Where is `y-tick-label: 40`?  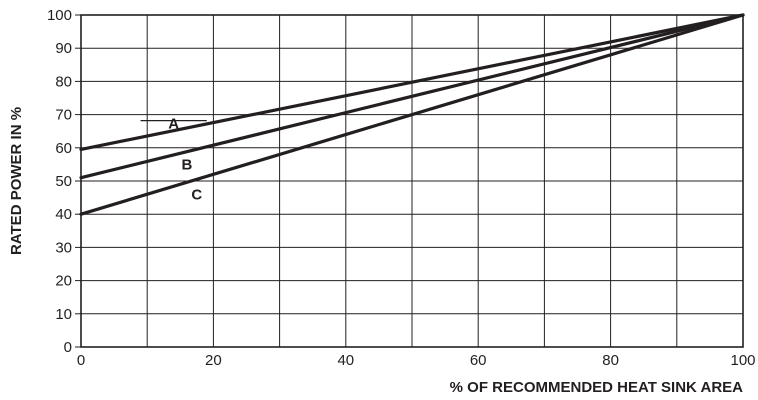
y-tick-label: 40 is located at coordinates (63, 214).